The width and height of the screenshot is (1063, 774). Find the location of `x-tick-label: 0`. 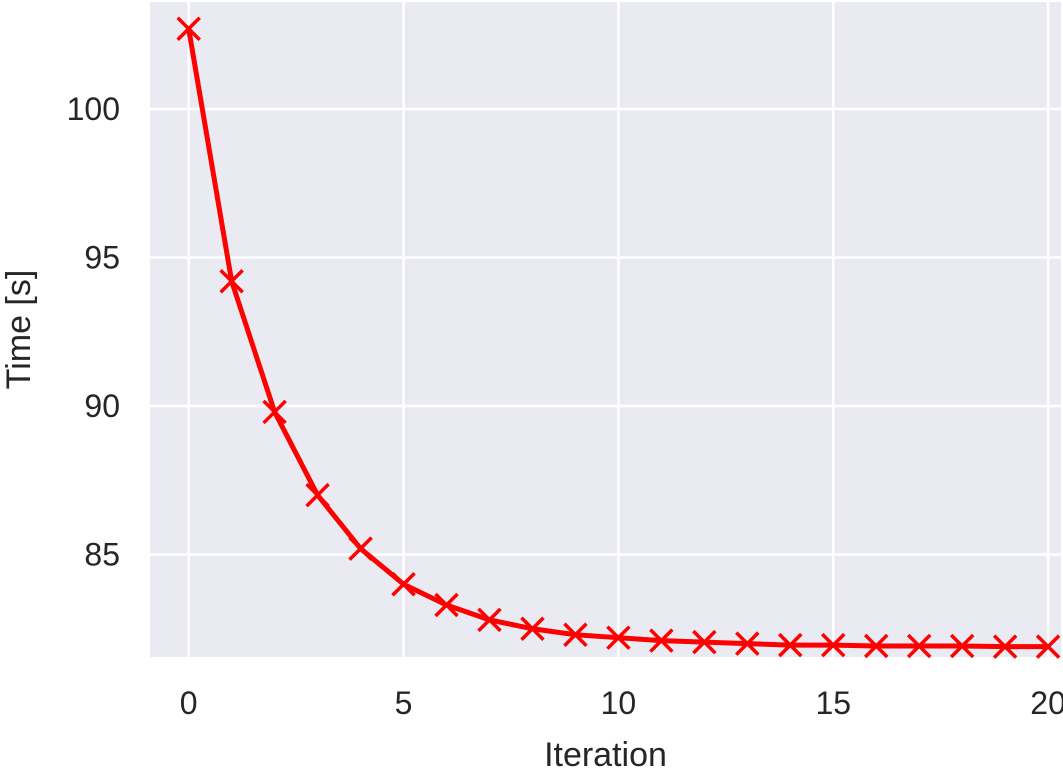

x-tick-label: 0 is located at coordinates (189, 703).